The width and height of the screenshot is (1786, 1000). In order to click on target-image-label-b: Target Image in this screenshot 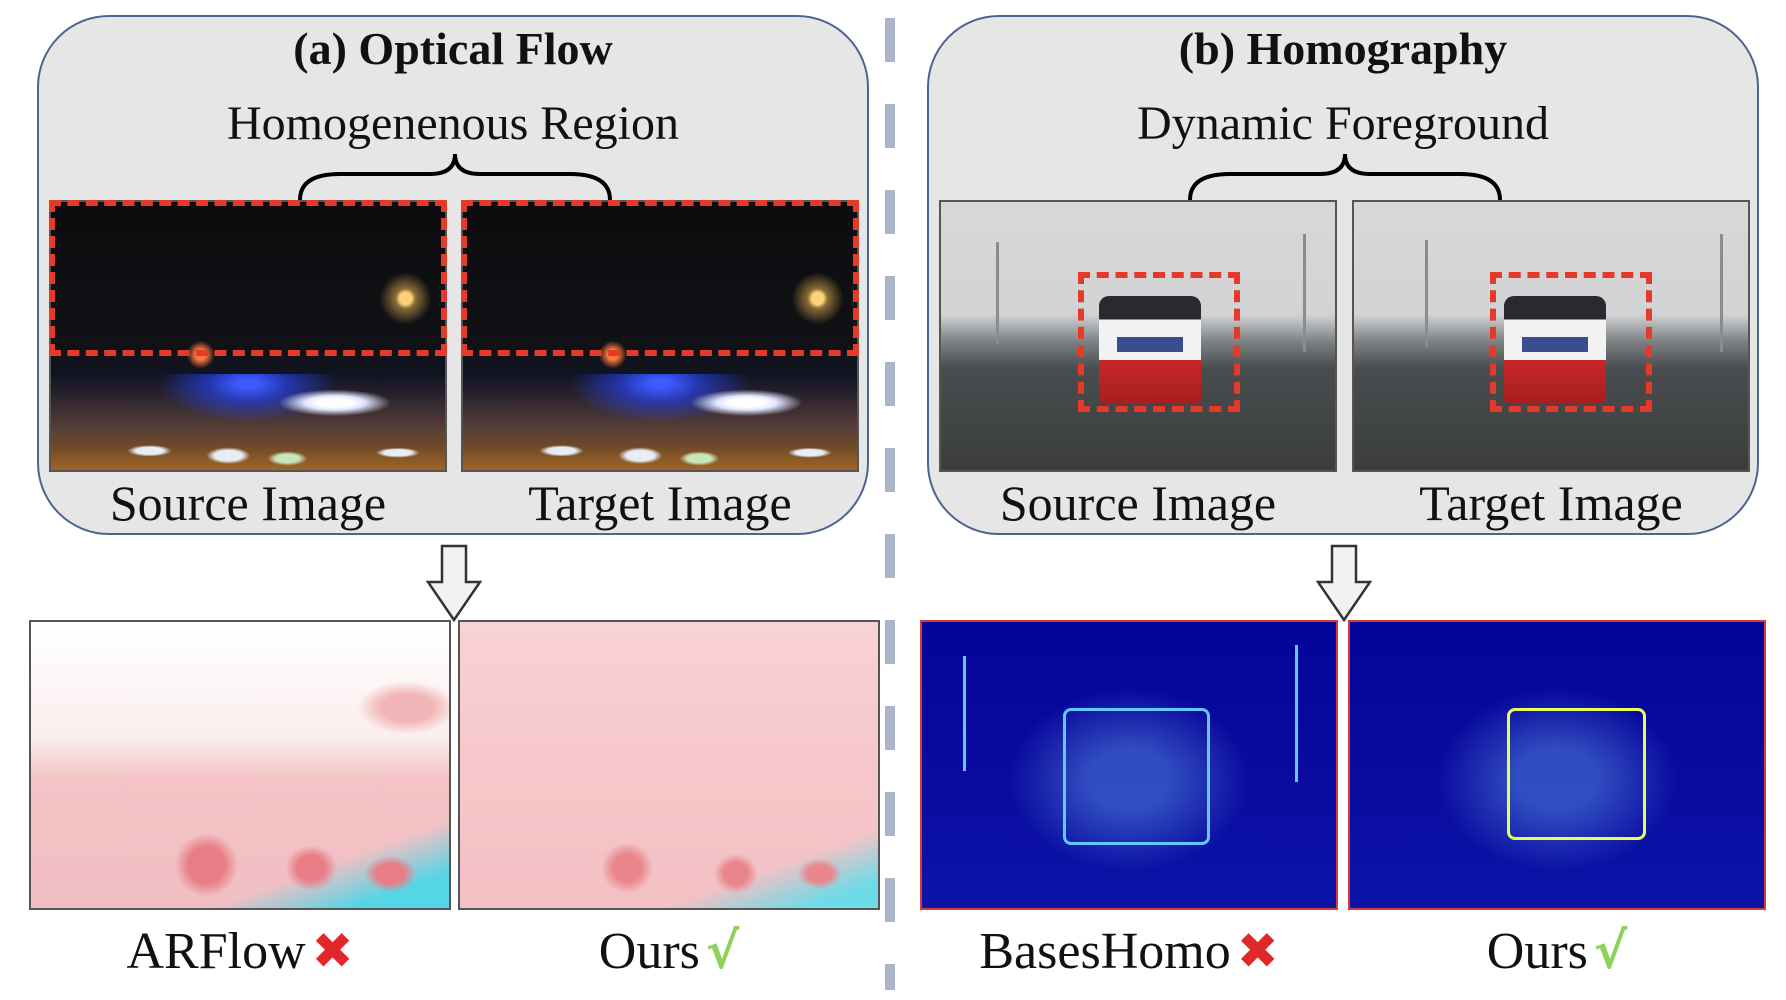, I will do `click(1551, 503)`.